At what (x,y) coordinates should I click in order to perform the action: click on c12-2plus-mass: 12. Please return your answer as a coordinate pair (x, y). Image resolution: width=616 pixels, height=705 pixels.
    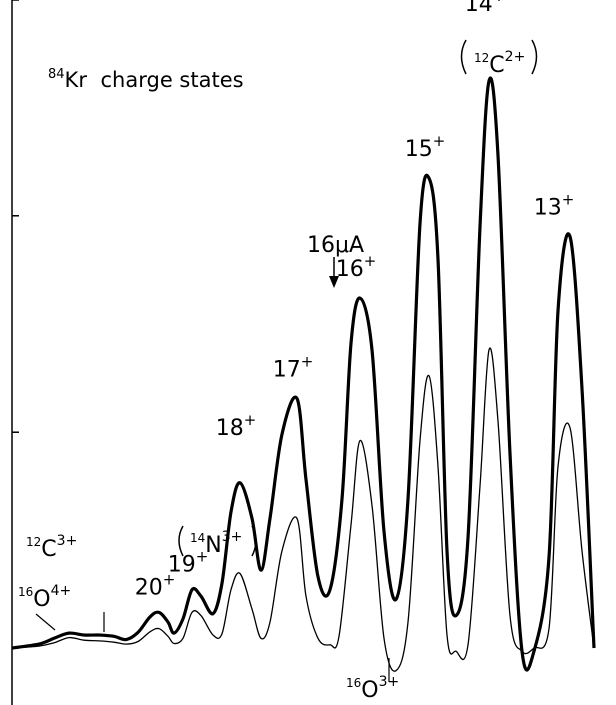
    Looking at the image, I should click on (481, 58).